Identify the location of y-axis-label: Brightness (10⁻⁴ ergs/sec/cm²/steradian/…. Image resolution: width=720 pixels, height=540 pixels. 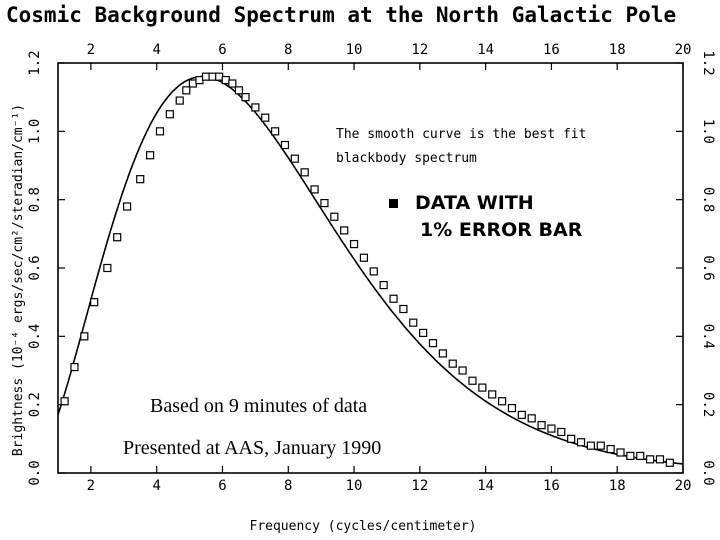
(18, 280).